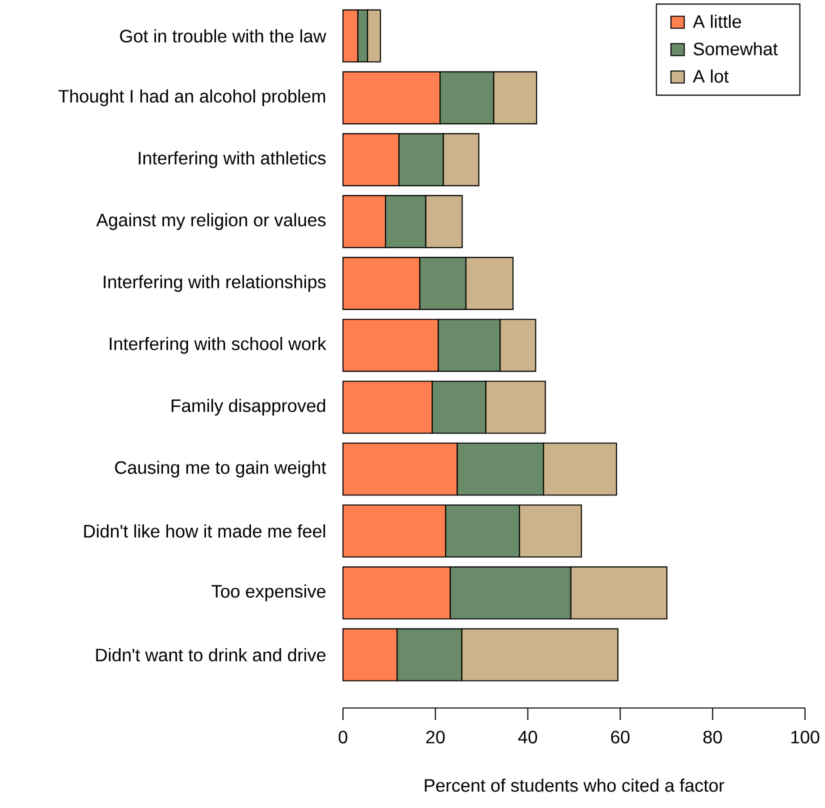 The width and height of the screenshot is (825, 808). Describe the element at coordinates (249, 407) in the screenshot. I see `y-tick-label: Family disapproved` at that location.